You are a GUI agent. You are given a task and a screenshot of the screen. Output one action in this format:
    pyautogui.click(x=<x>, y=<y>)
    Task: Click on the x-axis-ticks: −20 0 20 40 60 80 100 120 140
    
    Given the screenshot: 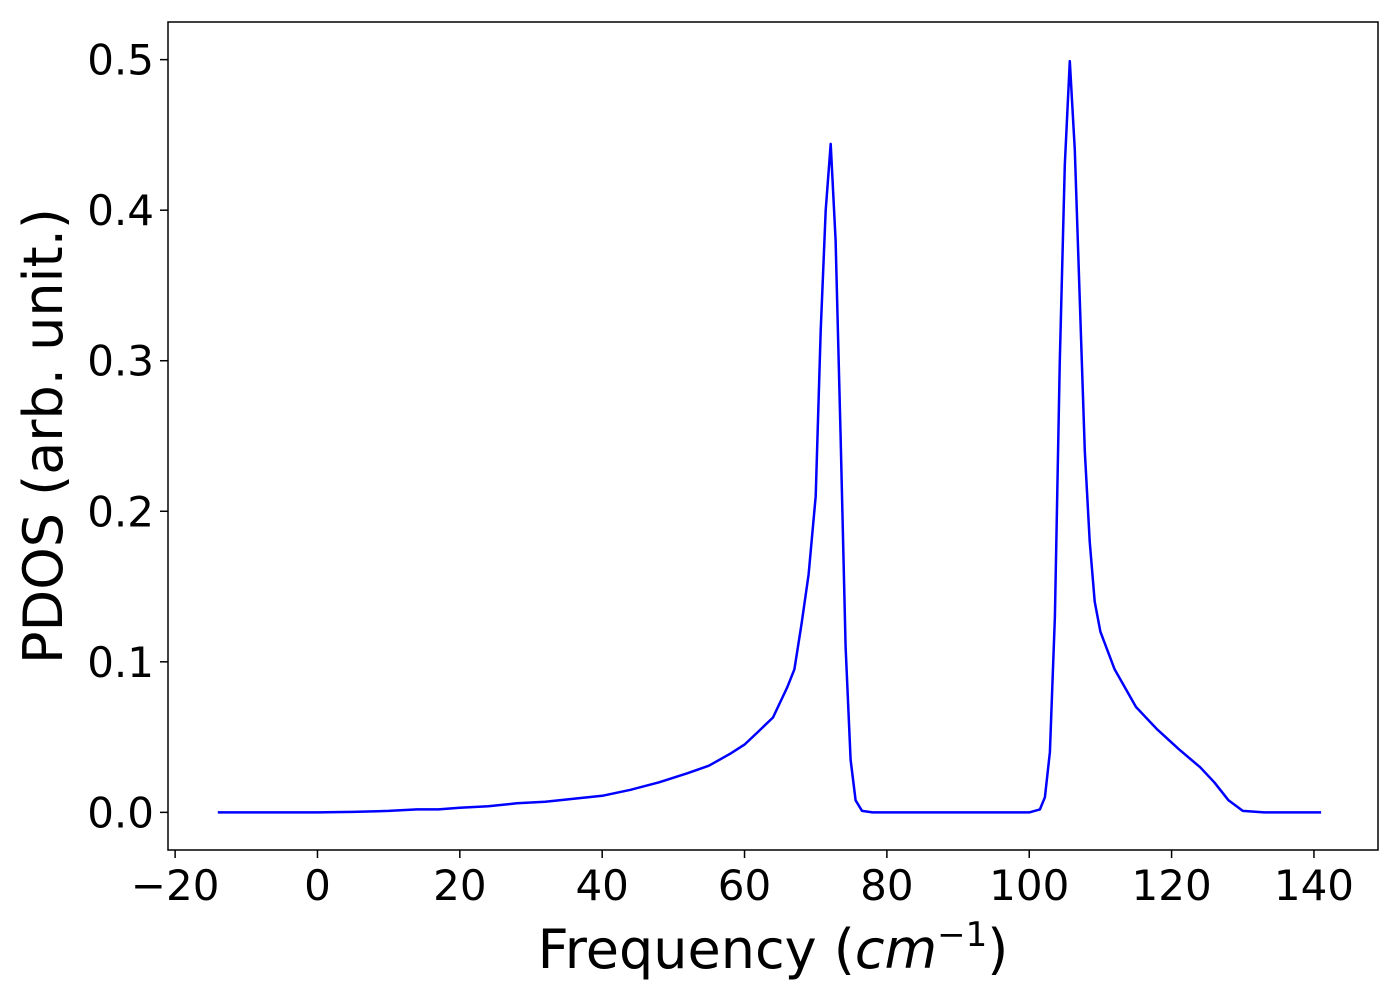 What is the action you would take?
    pyautogui.click(x=742, y=880)
    